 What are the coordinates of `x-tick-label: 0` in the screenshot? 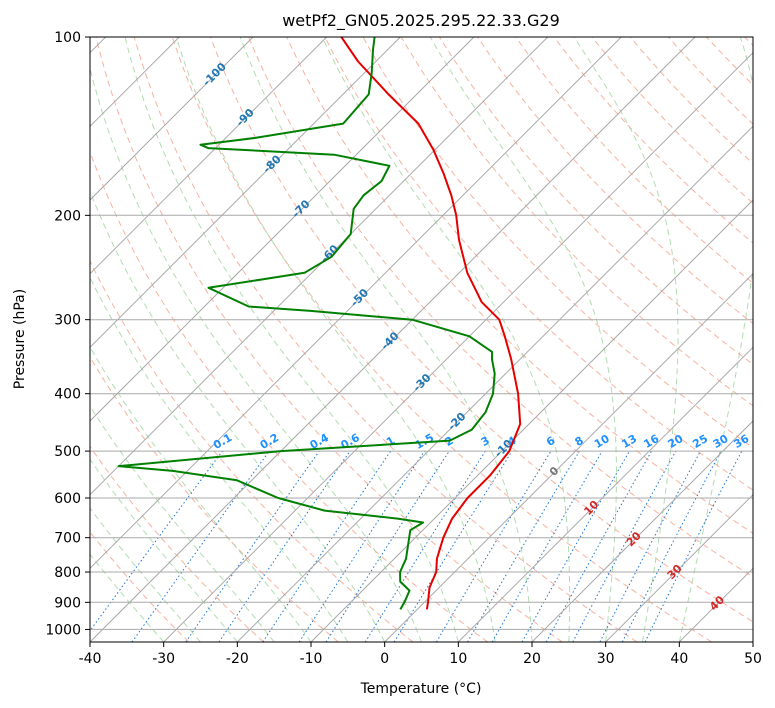 It's located at (384, 659).